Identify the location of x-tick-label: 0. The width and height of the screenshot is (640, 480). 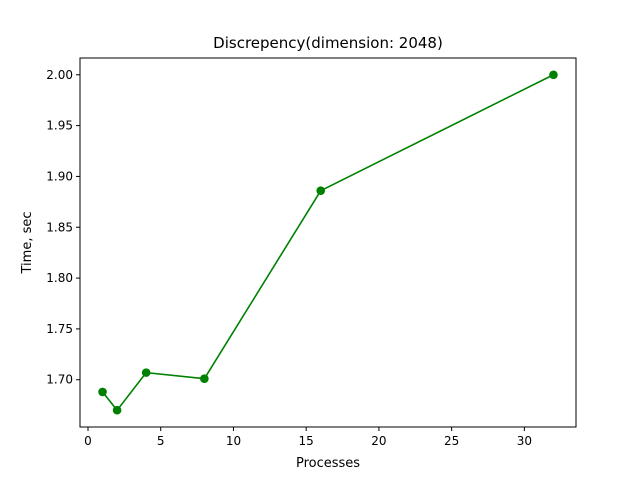
(88, 441).